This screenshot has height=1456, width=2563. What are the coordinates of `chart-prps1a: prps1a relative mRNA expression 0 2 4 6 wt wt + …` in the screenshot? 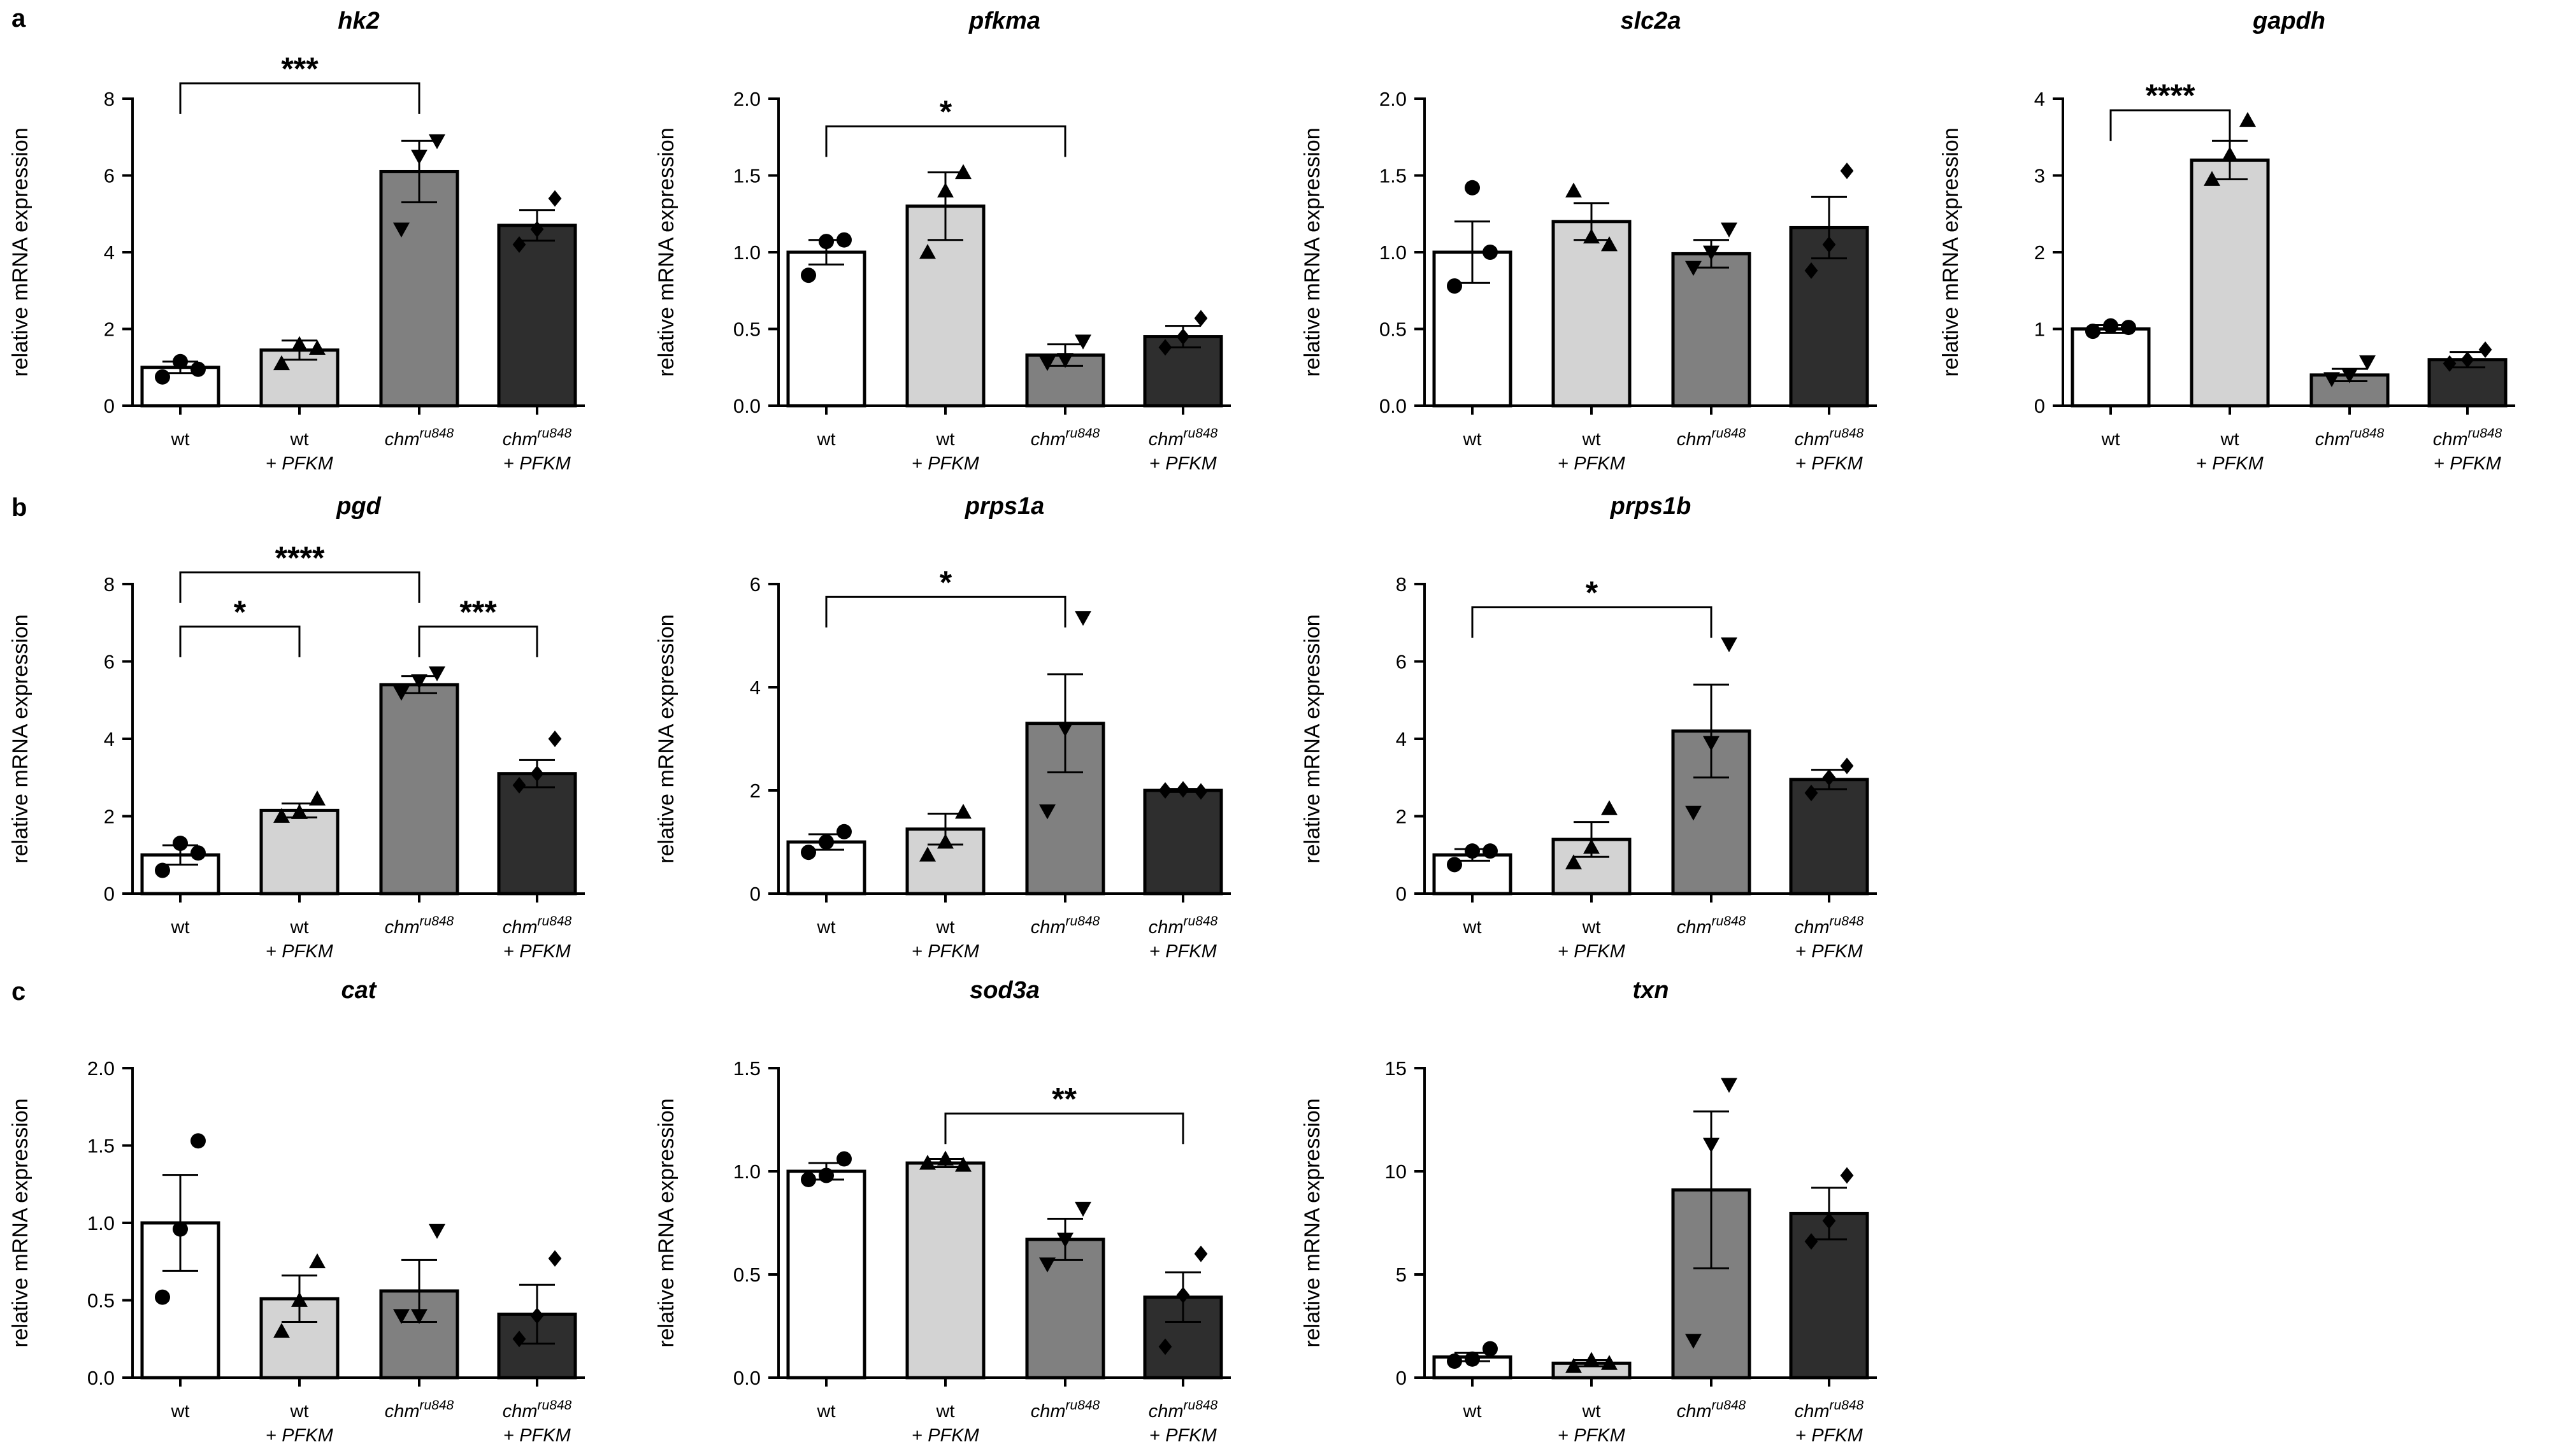 It's located at (942, 727).